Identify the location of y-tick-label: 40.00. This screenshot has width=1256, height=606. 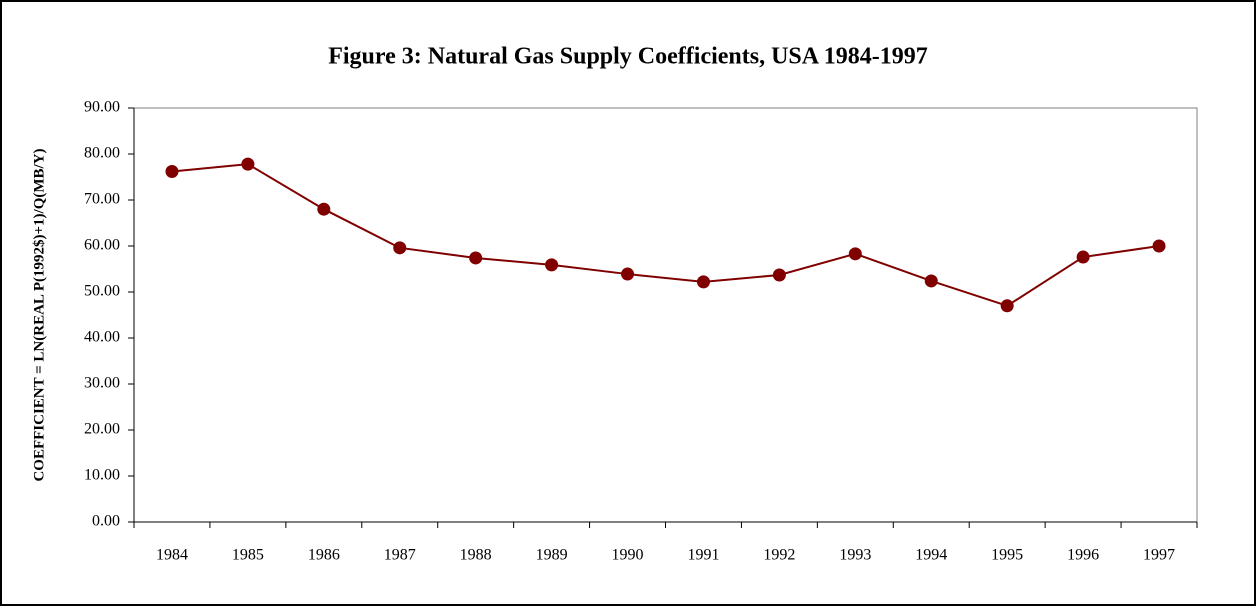
(102, 337).